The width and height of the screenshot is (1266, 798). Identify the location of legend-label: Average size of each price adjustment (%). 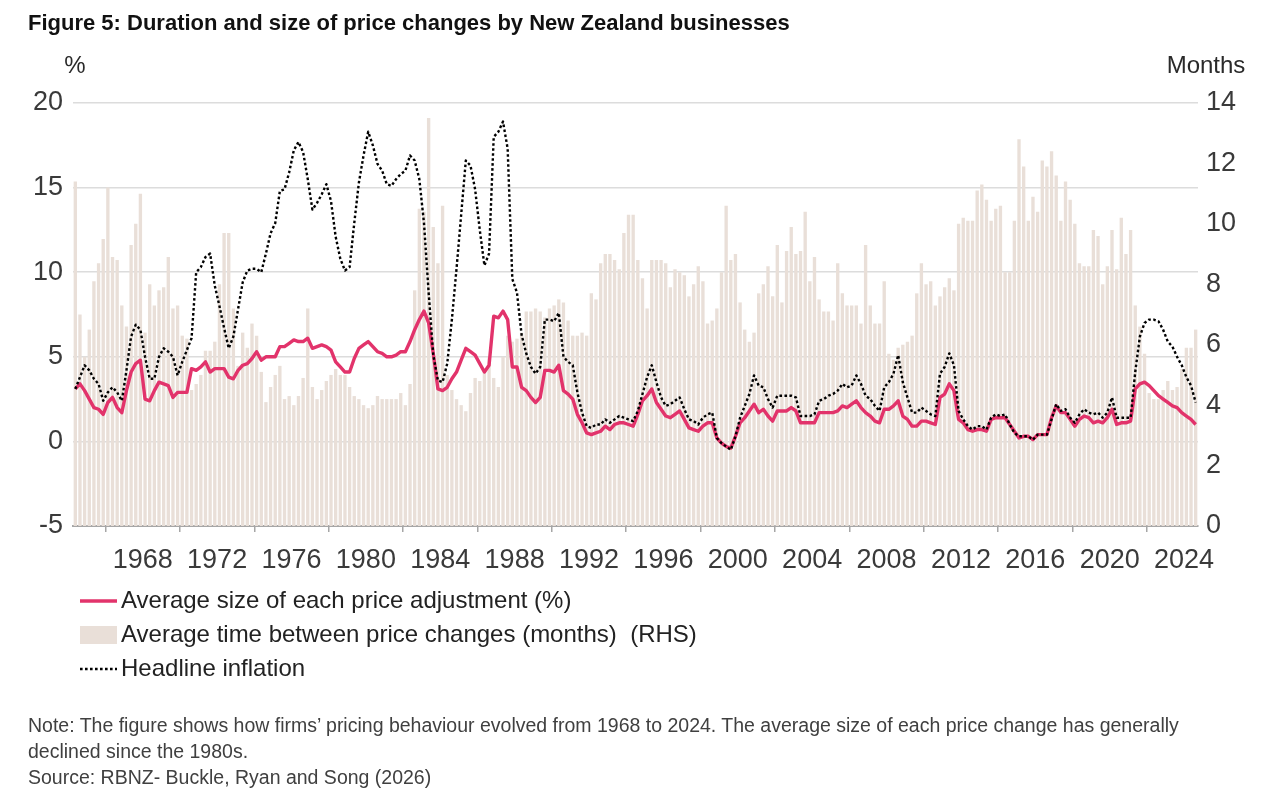
(346, 599).